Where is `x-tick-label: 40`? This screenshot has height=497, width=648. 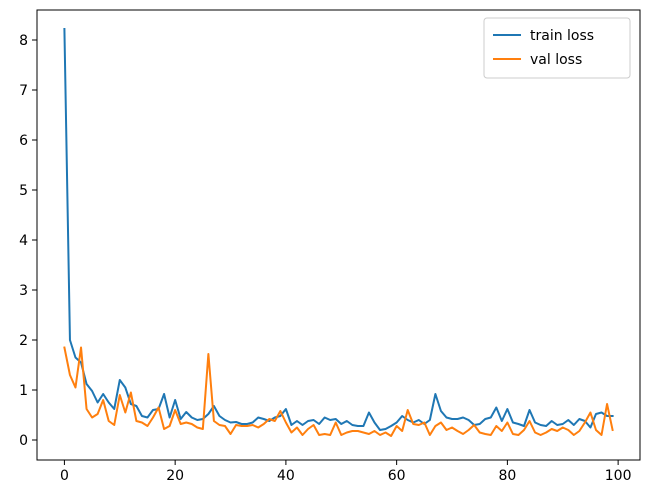 x-tick-label: 40 is located at coordinates (286, 476).